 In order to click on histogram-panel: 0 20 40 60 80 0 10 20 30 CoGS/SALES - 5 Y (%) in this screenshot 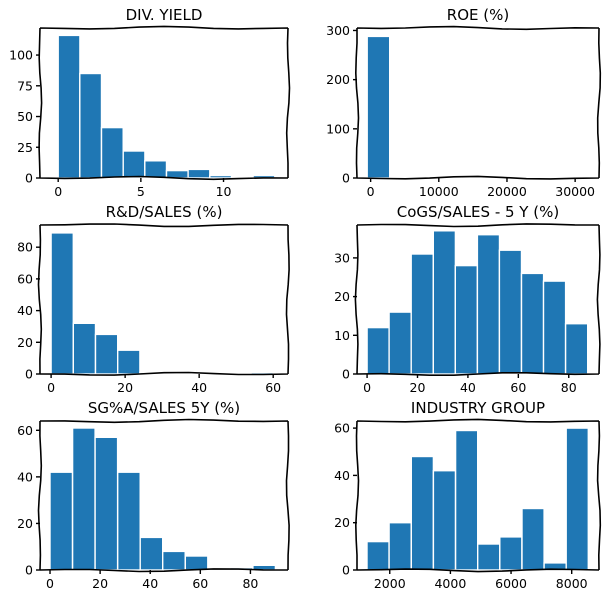, I will do `click(467, 299)`.